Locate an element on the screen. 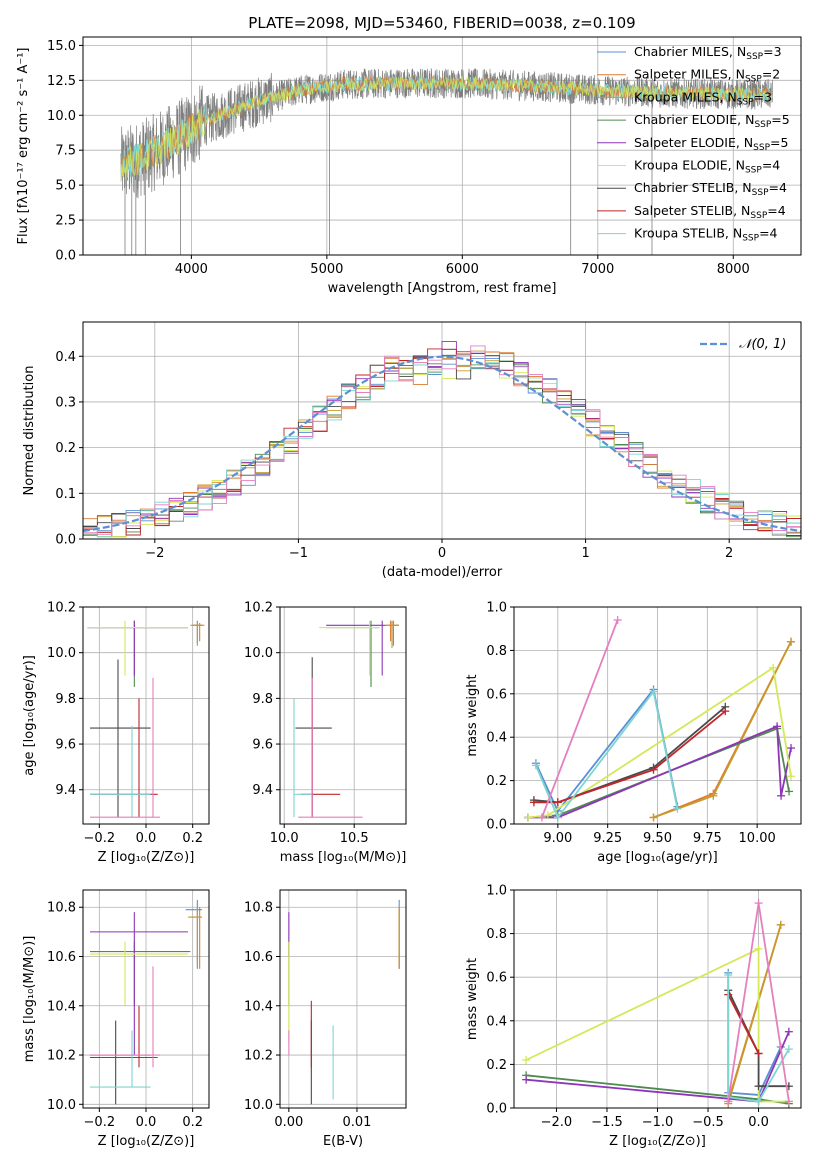  x-tick-label: 10.5 is located at coordinates (354, 838).